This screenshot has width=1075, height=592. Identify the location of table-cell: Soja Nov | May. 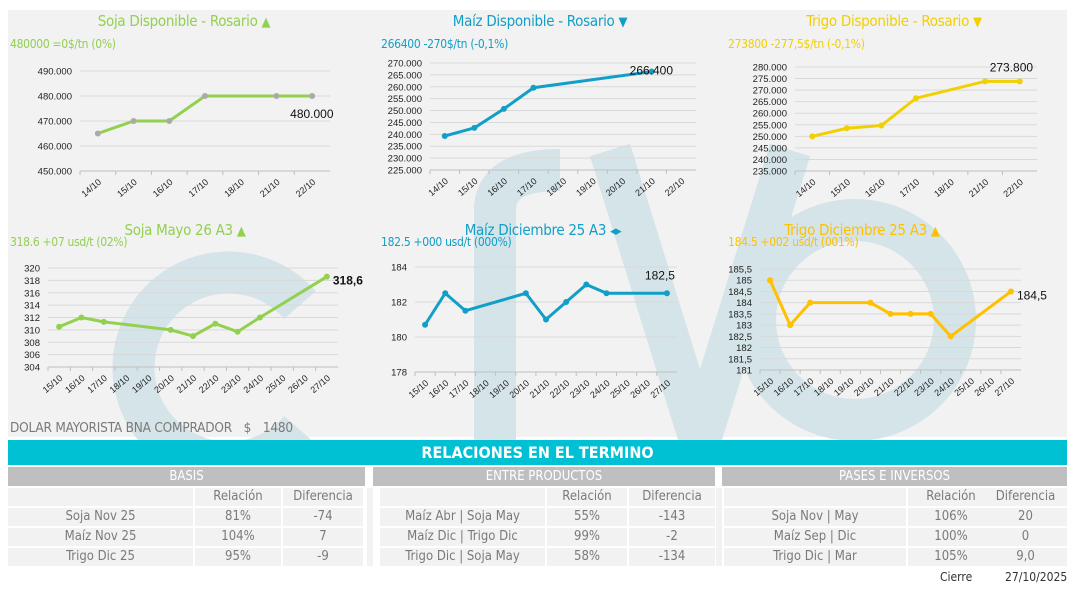
(815, 517).